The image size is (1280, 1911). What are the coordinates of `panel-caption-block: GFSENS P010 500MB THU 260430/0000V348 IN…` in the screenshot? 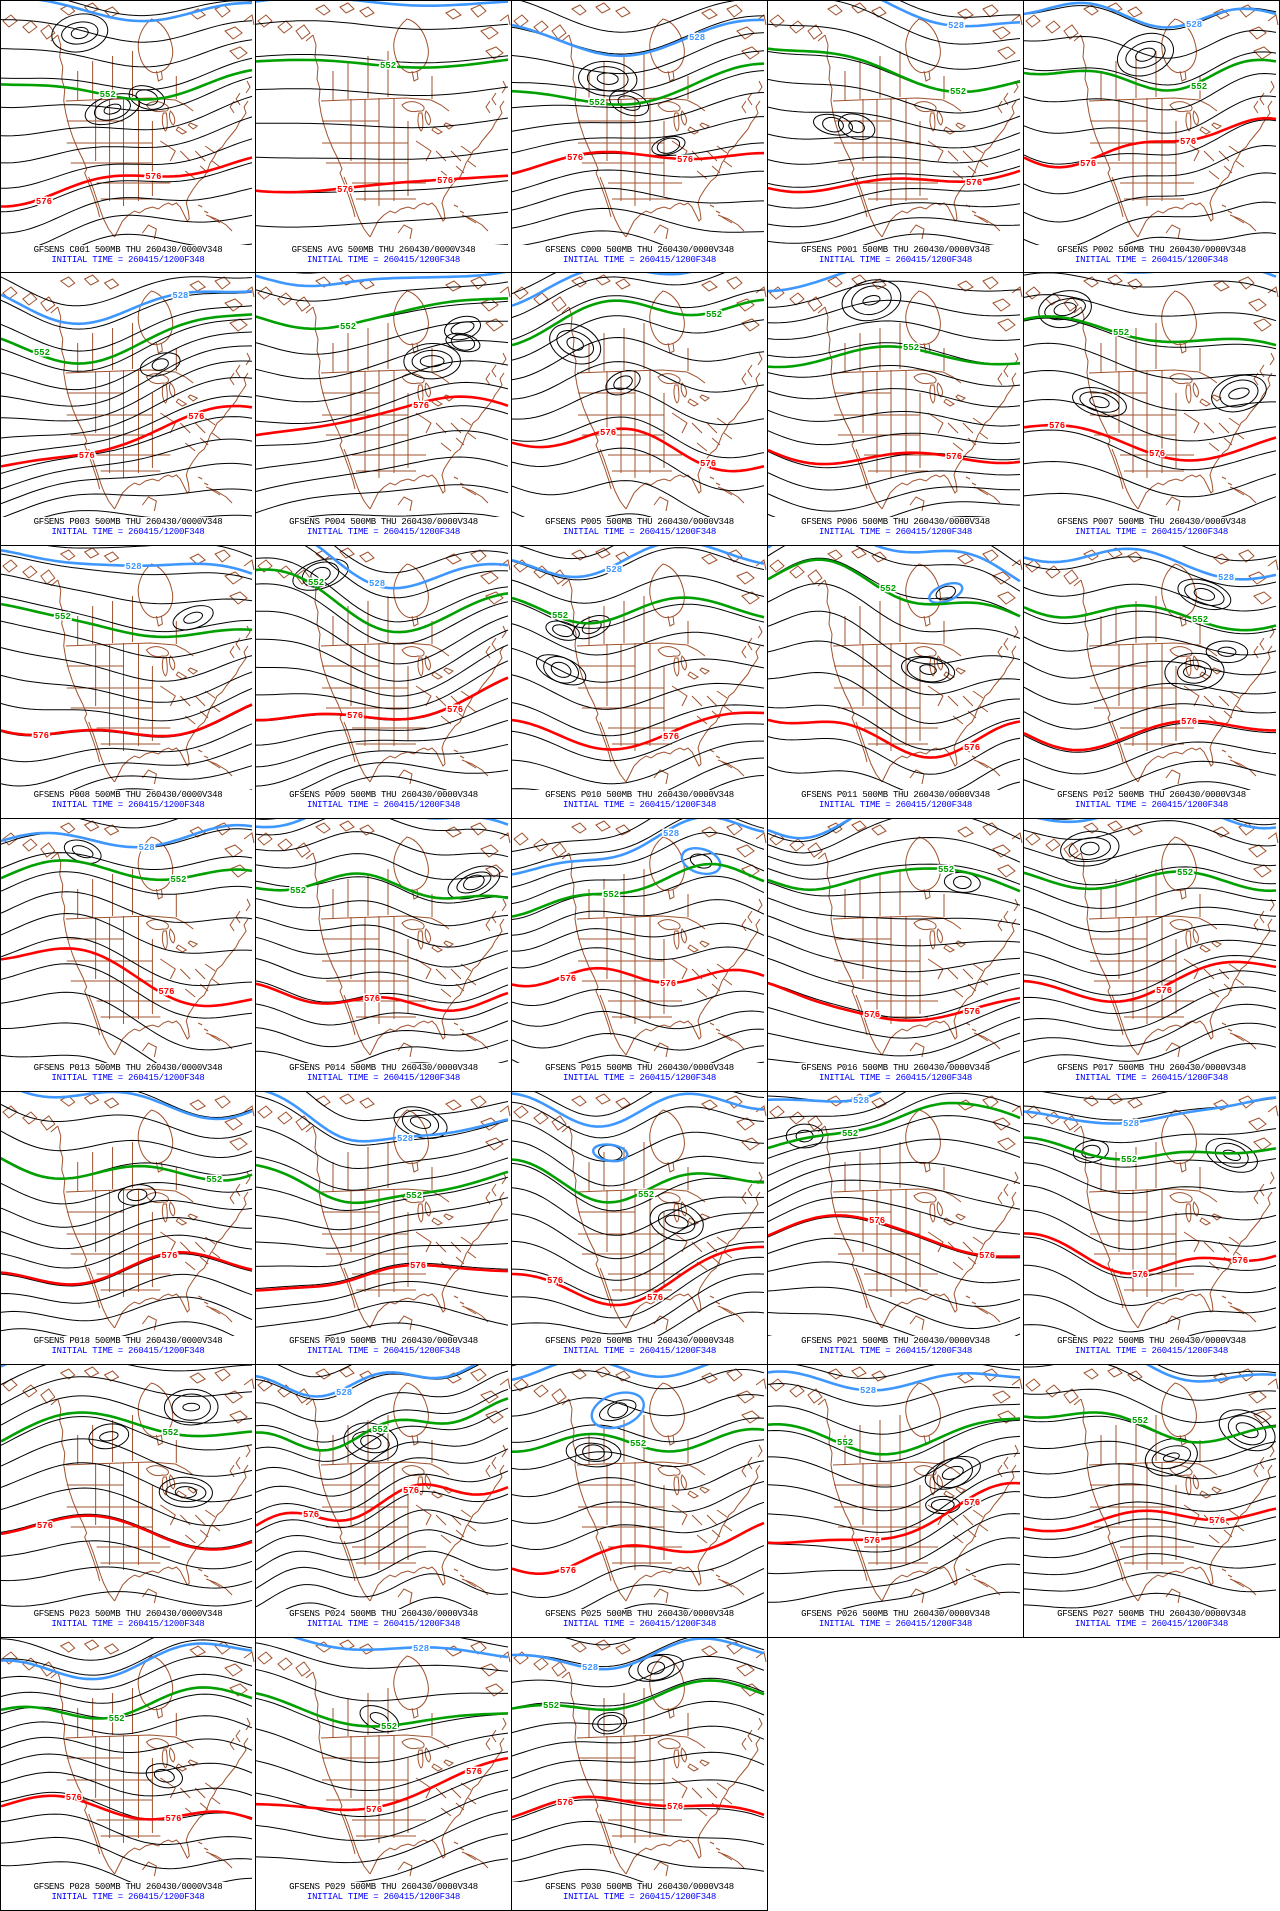 It's located at (639, 804).